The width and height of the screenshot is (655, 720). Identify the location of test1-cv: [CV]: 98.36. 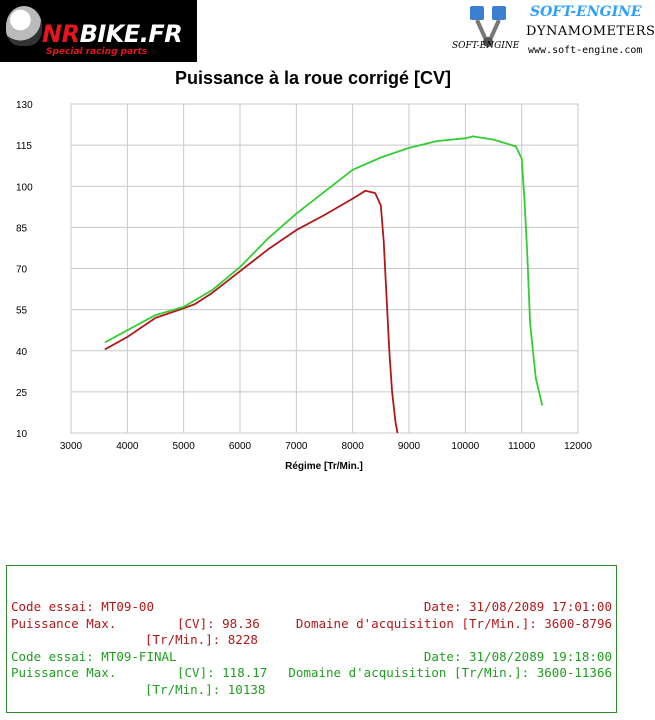
(218, 623).